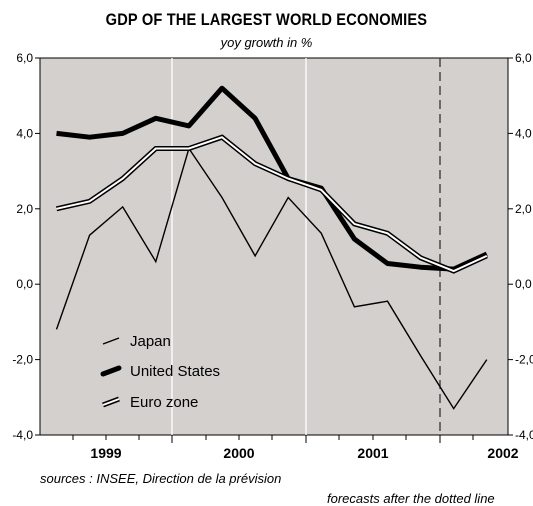 This screenshot has width=533, height=506. I want to click on chart-title: GDP OF THE LARGEST WORLD ECONOMIES, so click(266, 19).